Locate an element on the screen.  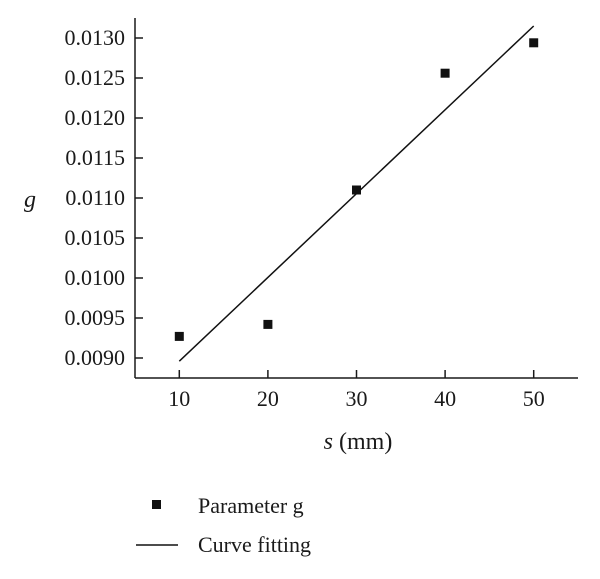
x-tick-label: 40 is located at coordinates (445, 398).